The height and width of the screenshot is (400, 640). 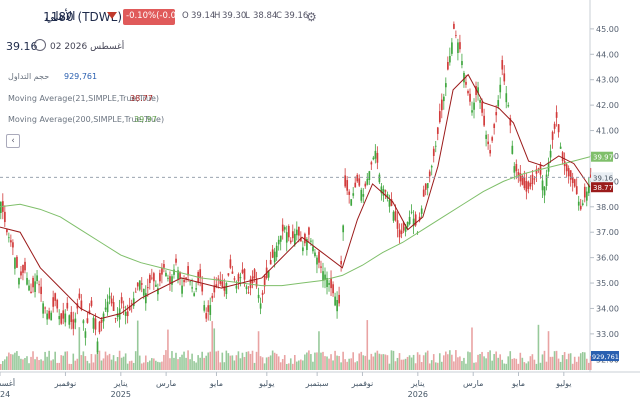 I want to click on price-badge-label: 38.77, so click(x=603, y=188).